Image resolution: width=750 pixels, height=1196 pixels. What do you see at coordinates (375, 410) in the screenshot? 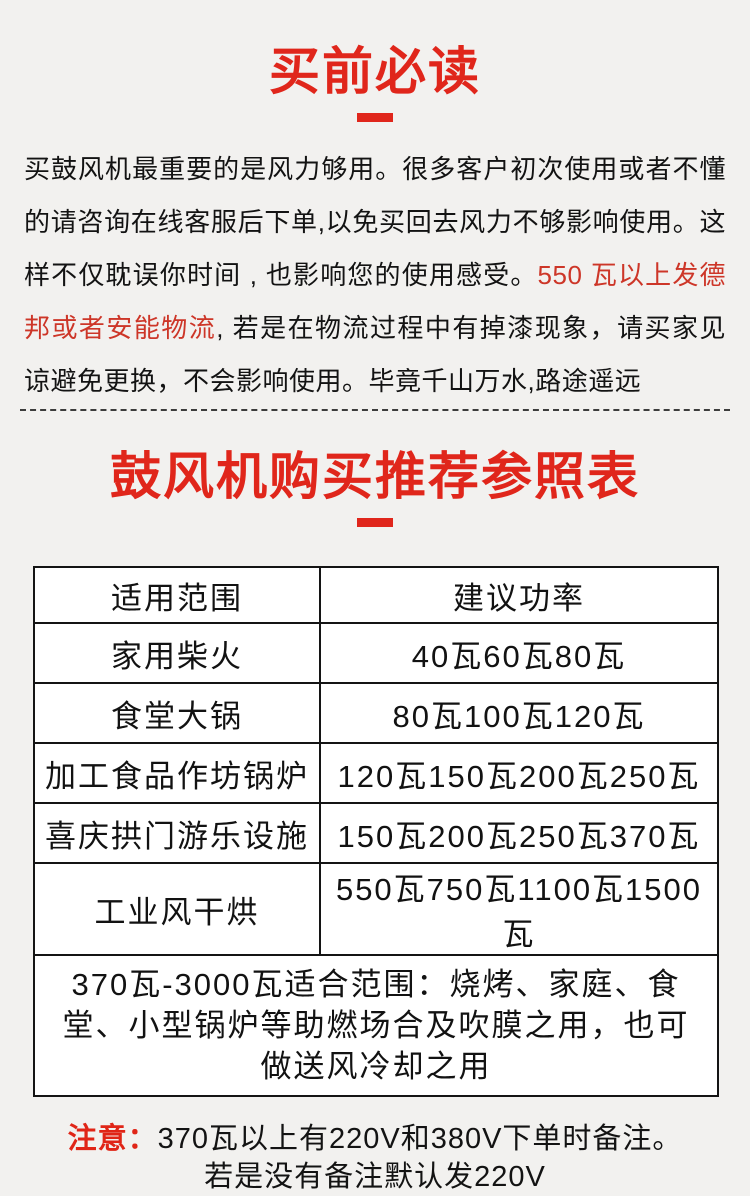
I see `dashed-divider` at bounding box center [375, 410].